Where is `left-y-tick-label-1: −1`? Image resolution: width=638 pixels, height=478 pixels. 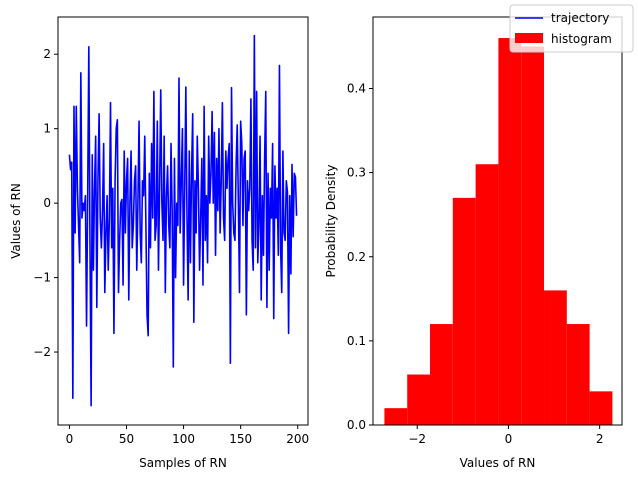 left-y-tick-label-1: −1 is located at coordinates (42, 278).